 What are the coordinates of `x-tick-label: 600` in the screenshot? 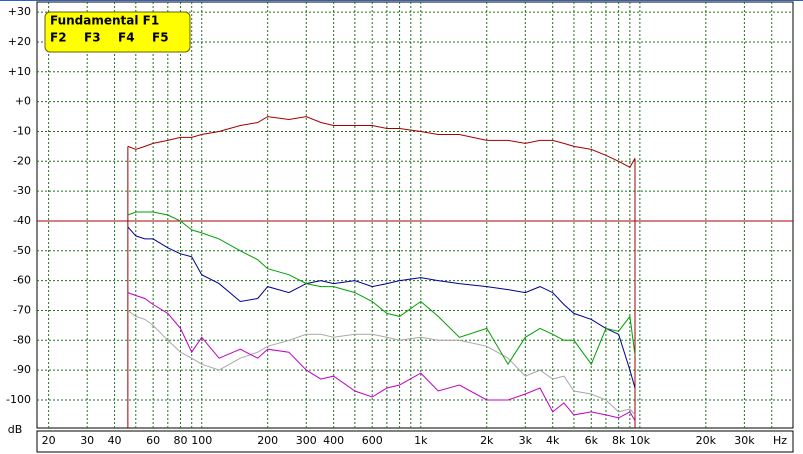 It's located at (372, 440).